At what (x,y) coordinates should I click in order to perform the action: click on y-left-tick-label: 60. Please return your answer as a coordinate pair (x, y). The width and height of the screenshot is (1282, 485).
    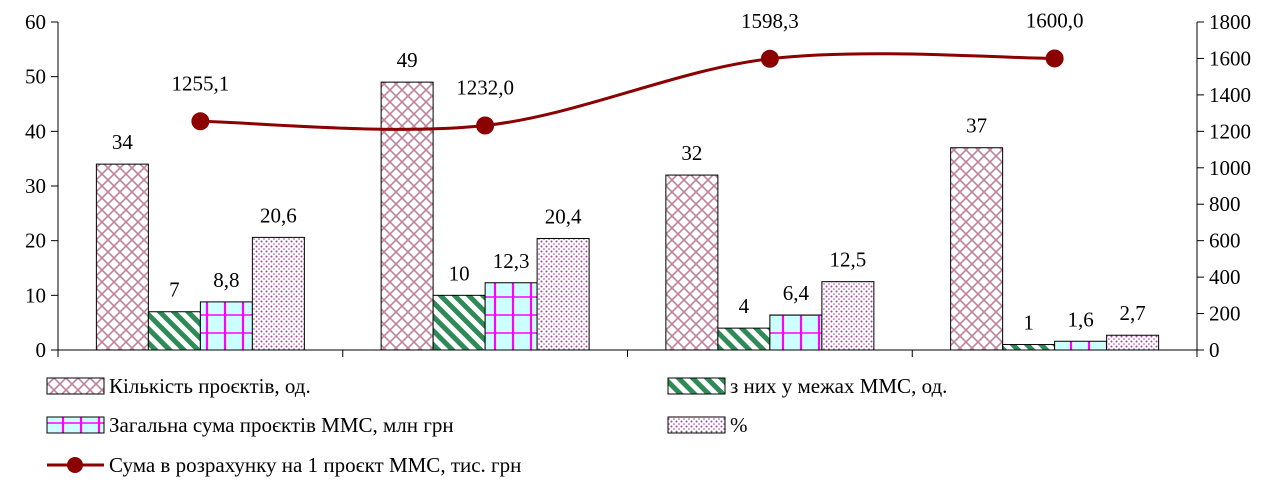
    Looking at the image, I should click on (35, 22).